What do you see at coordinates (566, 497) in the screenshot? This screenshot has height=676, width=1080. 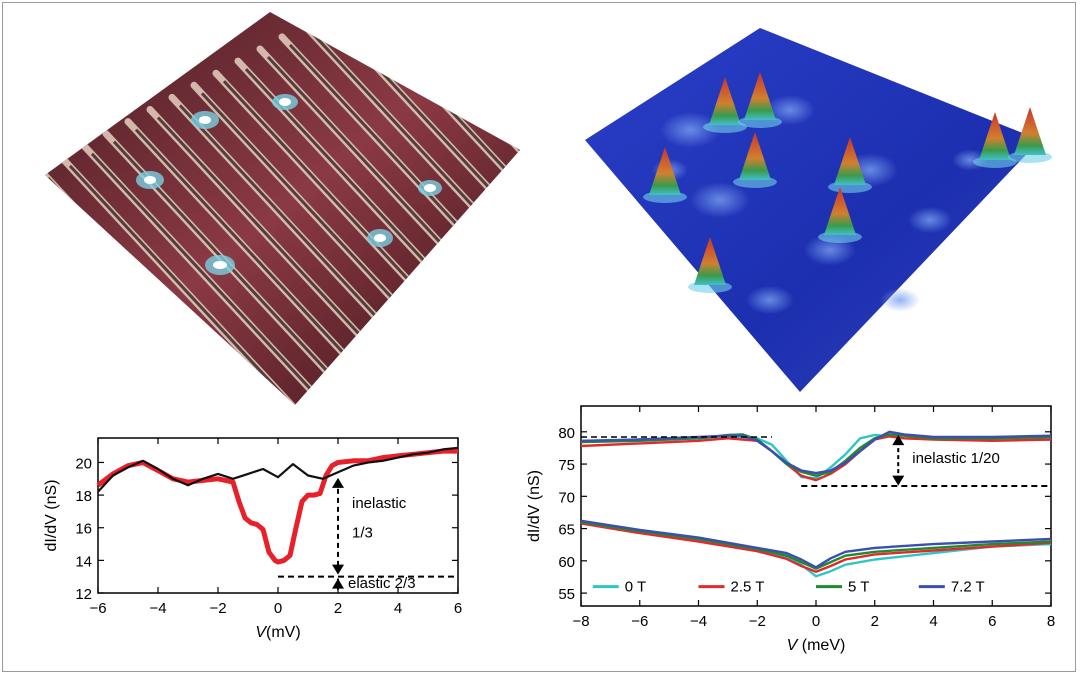 I see `y-tick-label: 70` at bounding box center [566, 497].